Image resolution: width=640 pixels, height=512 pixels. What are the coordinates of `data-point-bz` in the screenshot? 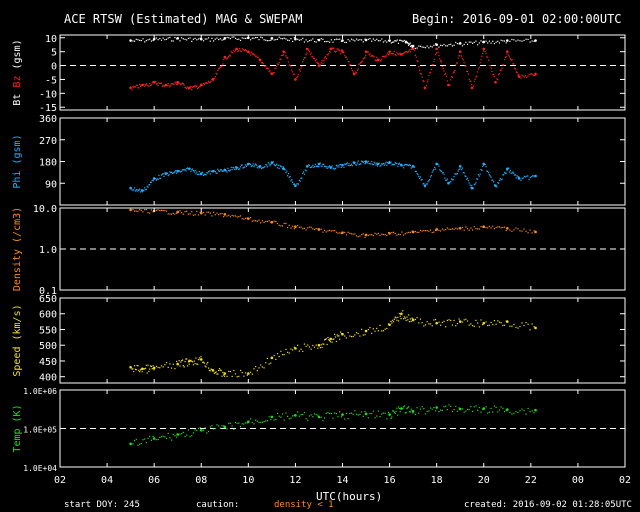 It's located at (535, 74).